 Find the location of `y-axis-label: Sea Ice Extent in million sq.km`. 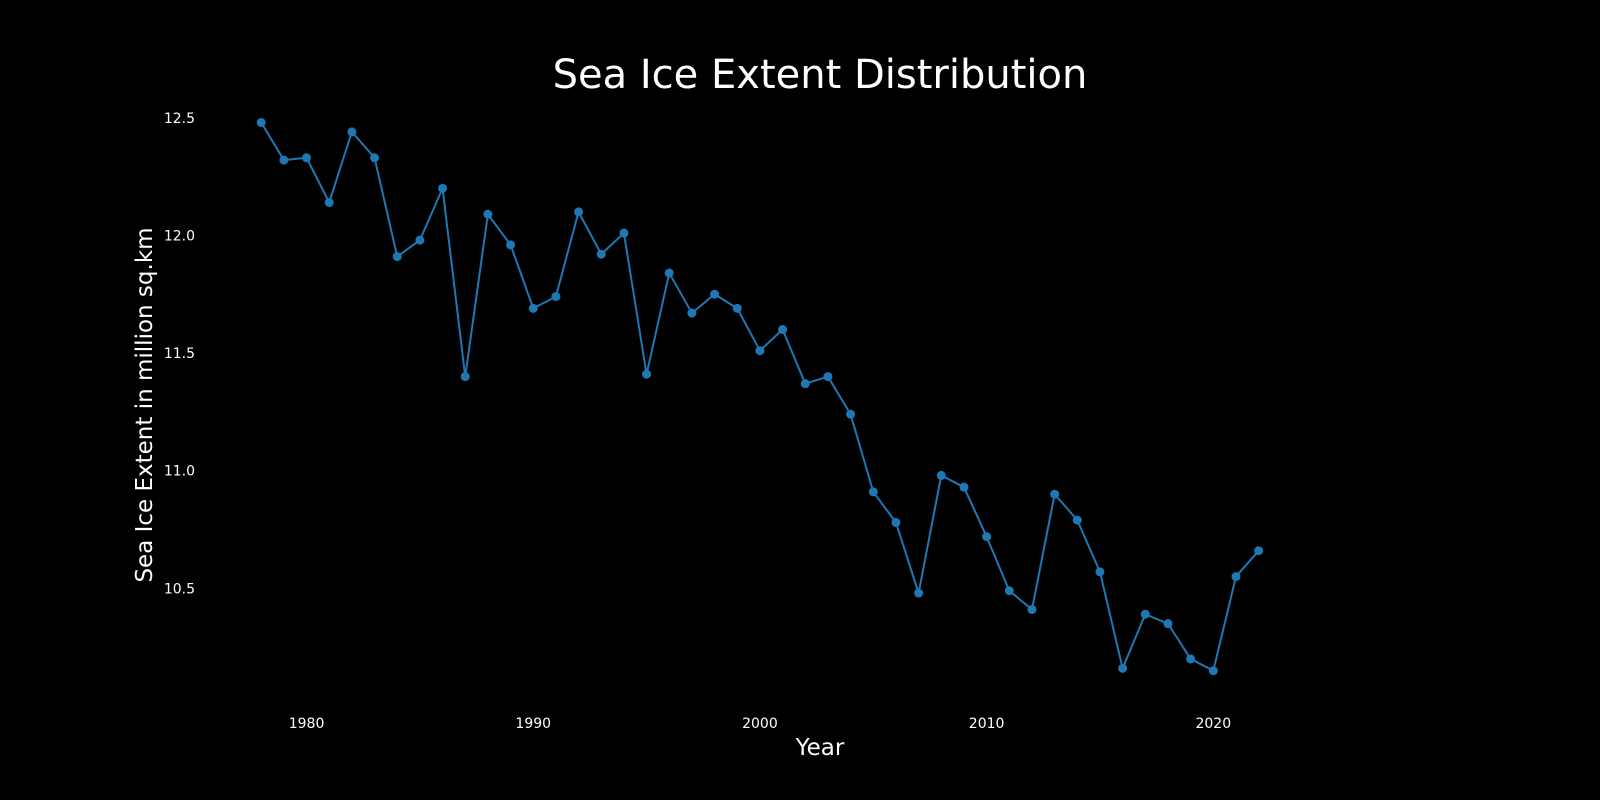

y-axis-label: Sea Ice Extent in million sq.km is located at coordinates (145, 404).